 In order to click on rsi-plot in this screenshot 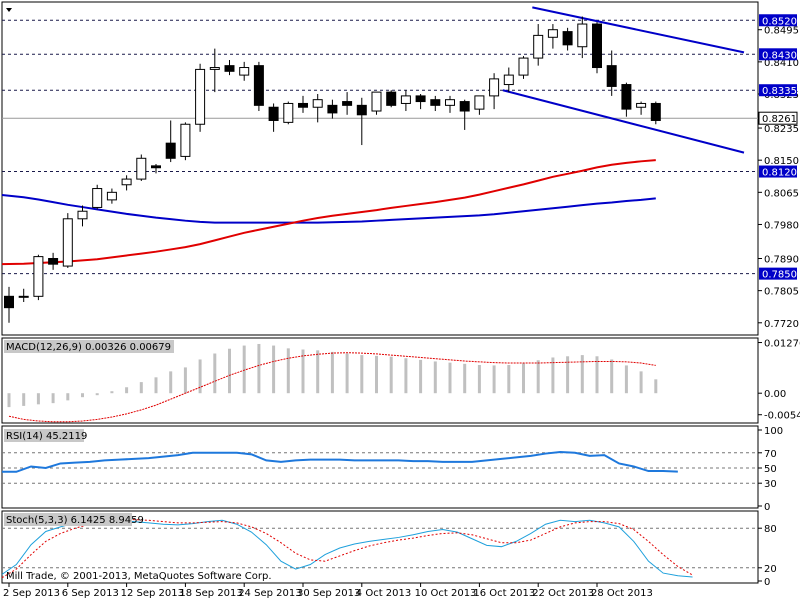, I will do `click(380, 467)`.